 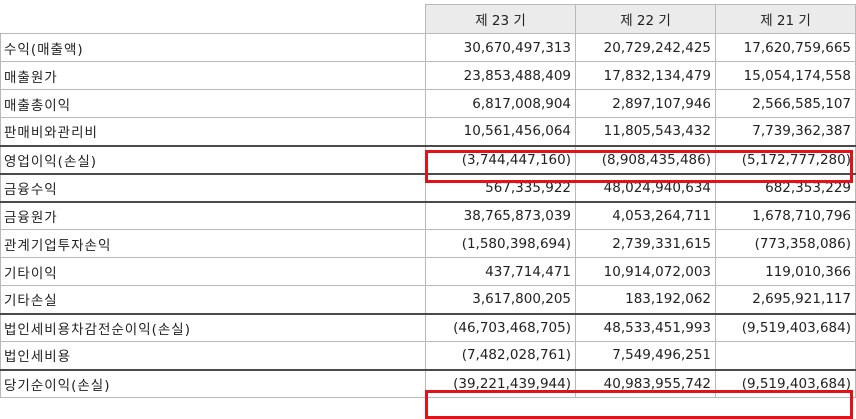 What do you see at coordinates (500, 75) in the screenshot?
I see `value-period-23: 23,853,488,409` at bounding box center [500, 75].